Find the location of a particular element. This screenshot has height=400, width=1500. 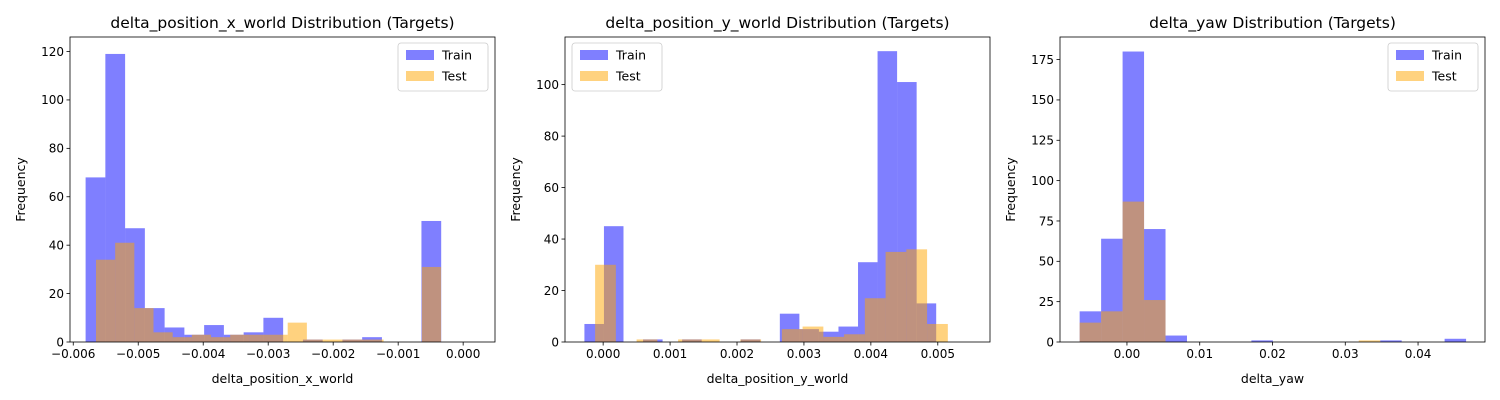

y-tick-label: 25 is located at coordinates (1046, 302).